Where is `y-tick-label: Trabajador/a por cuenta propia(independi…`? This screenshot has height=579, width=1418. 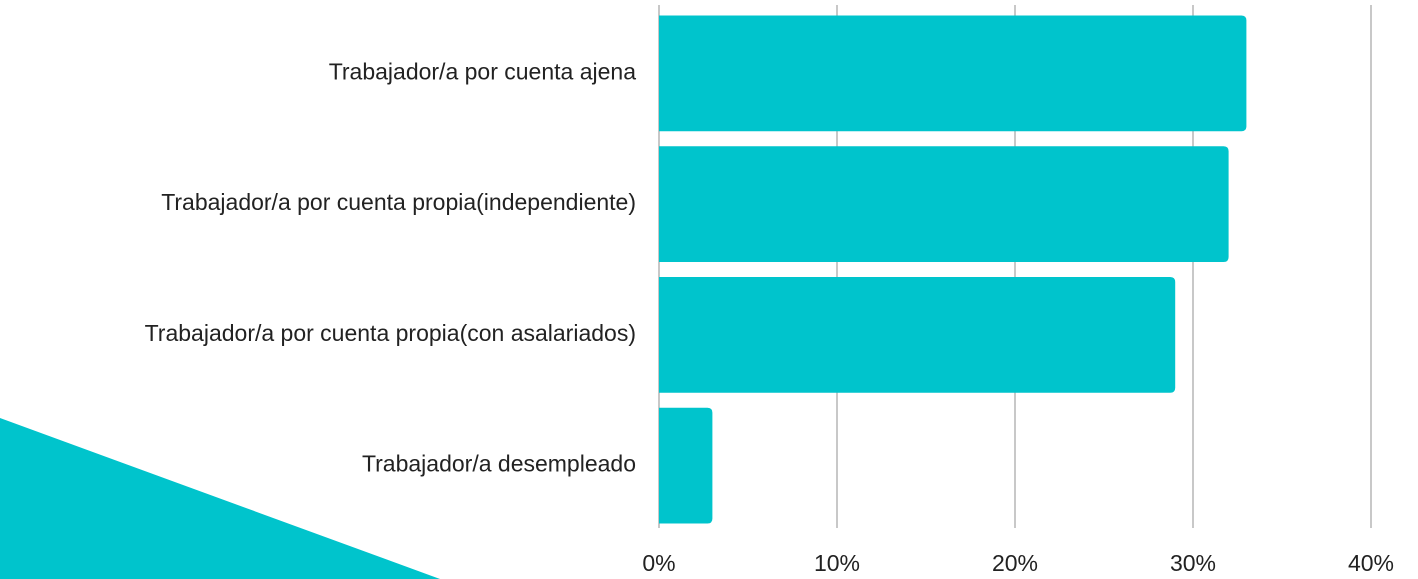 y-tick-label: Trabajador/a por cuenta propia(independi… is located at coordinates (398, 202).